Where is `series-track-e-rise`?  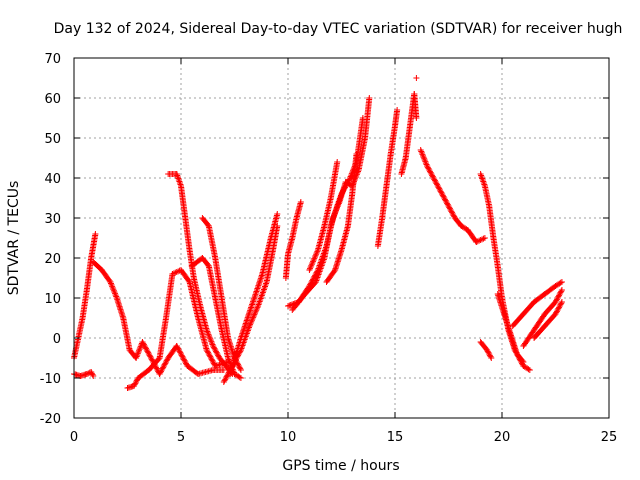
series-track-e-rise is located at coordinates (250, 304).